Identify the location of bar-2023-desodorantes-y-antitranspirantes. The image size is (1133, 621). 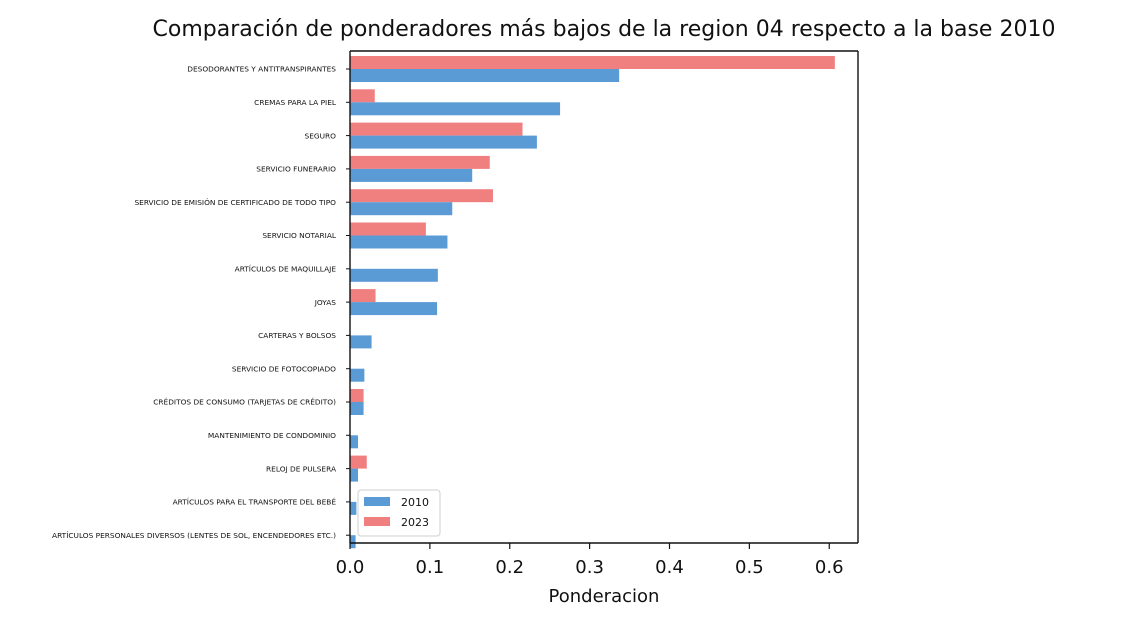
(592, 62).